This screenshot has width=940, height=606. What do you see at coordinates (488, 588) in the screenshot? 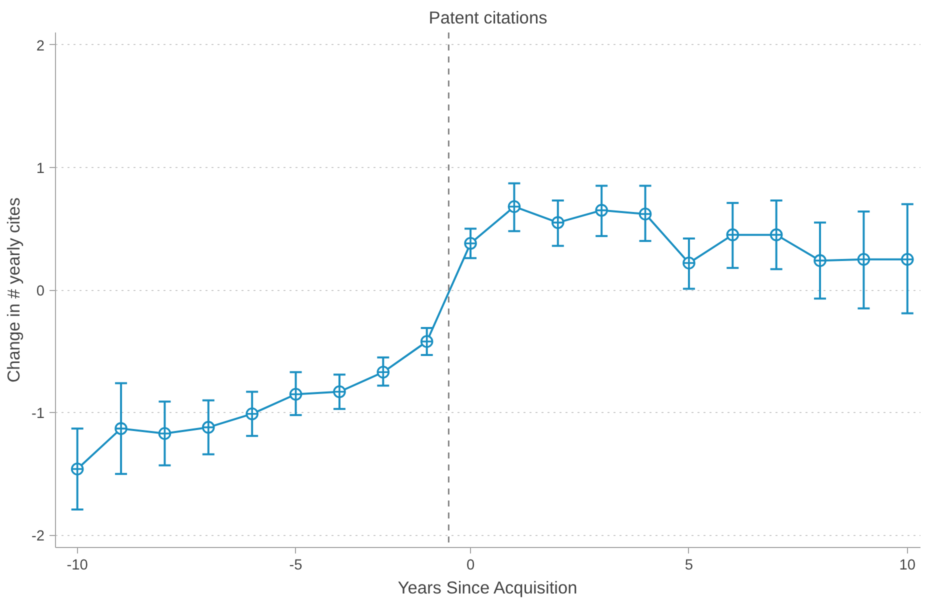
I see `x-axis-title: Years Since Acquisition` at bounding box center [488, 588].